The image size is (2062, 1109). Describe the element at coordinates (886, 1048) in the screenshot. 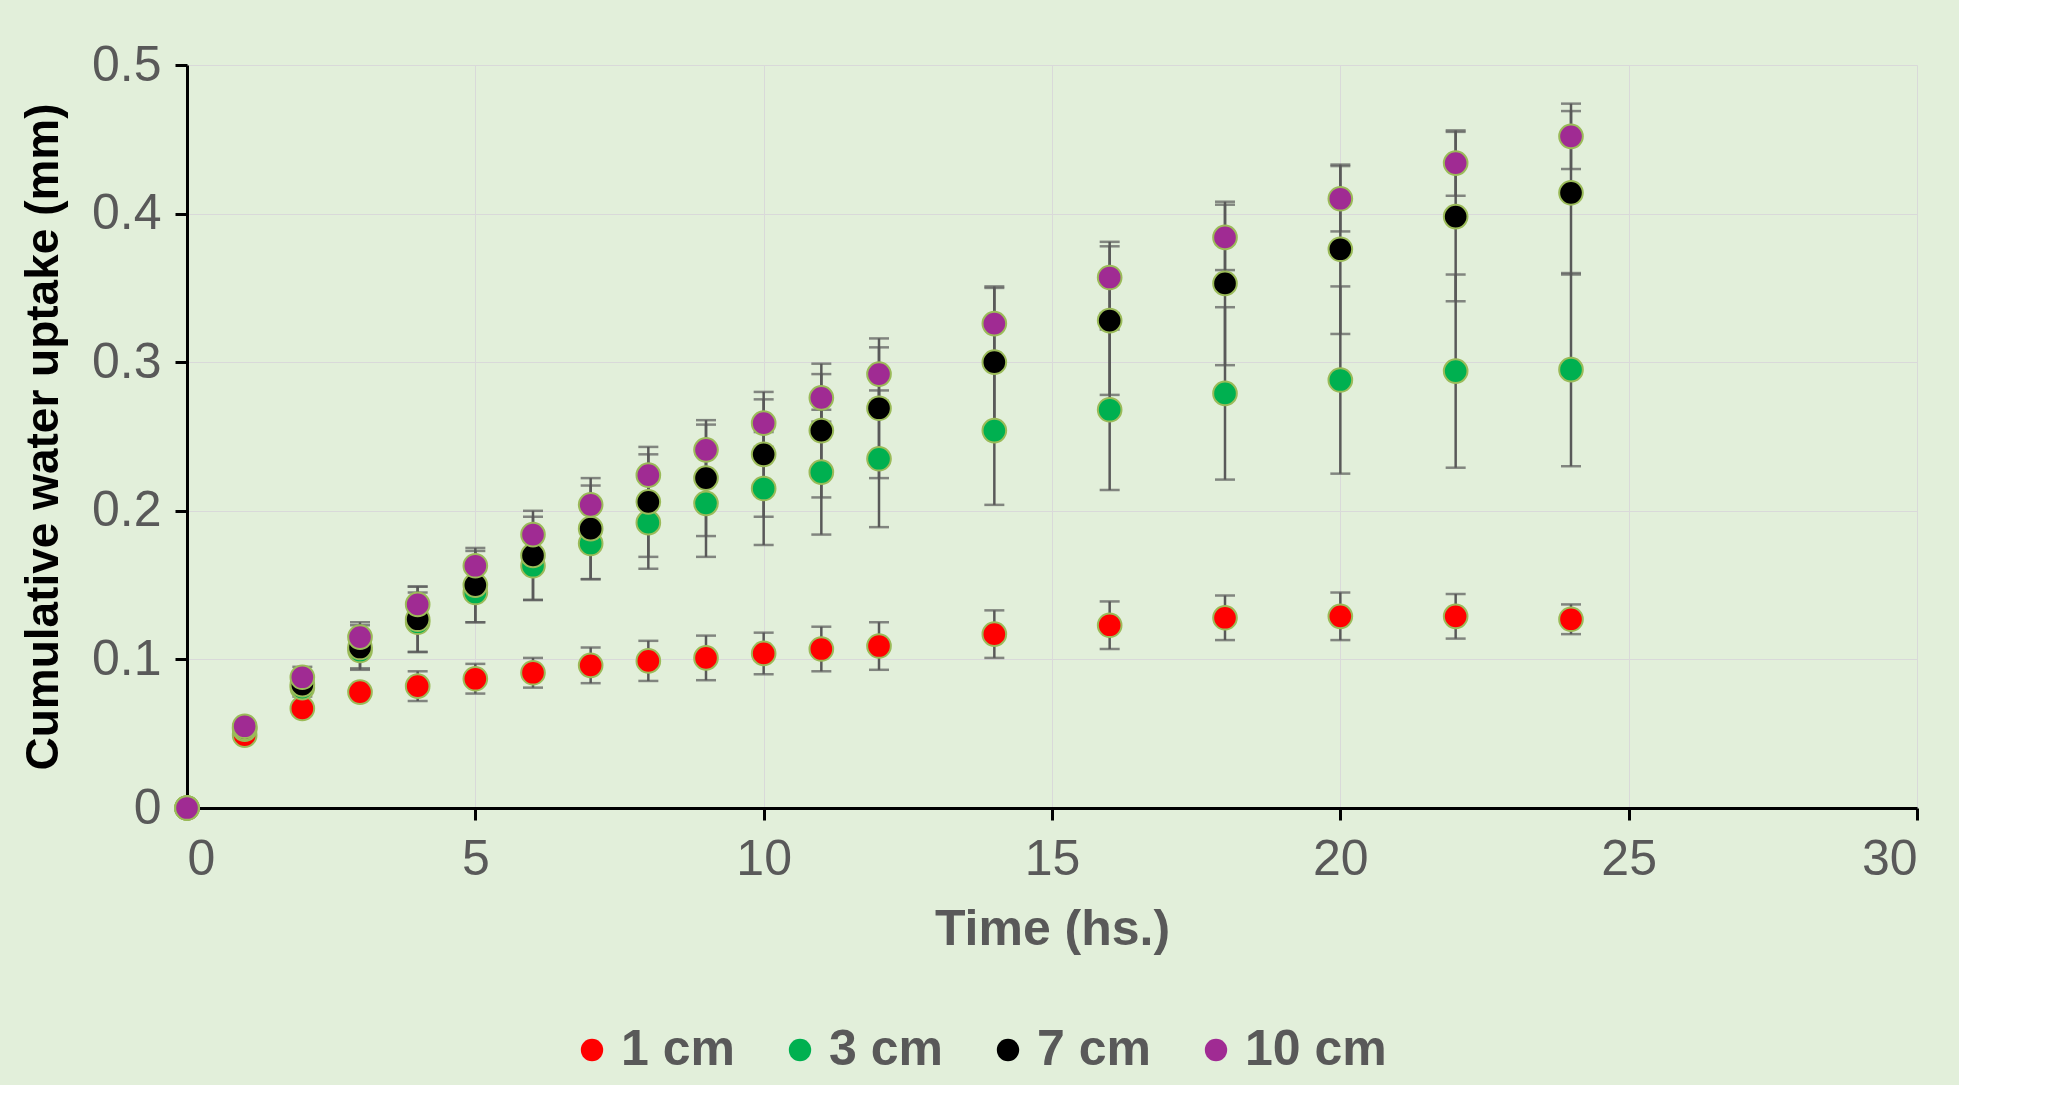

I see `legend-label: 3 cm` at that location.